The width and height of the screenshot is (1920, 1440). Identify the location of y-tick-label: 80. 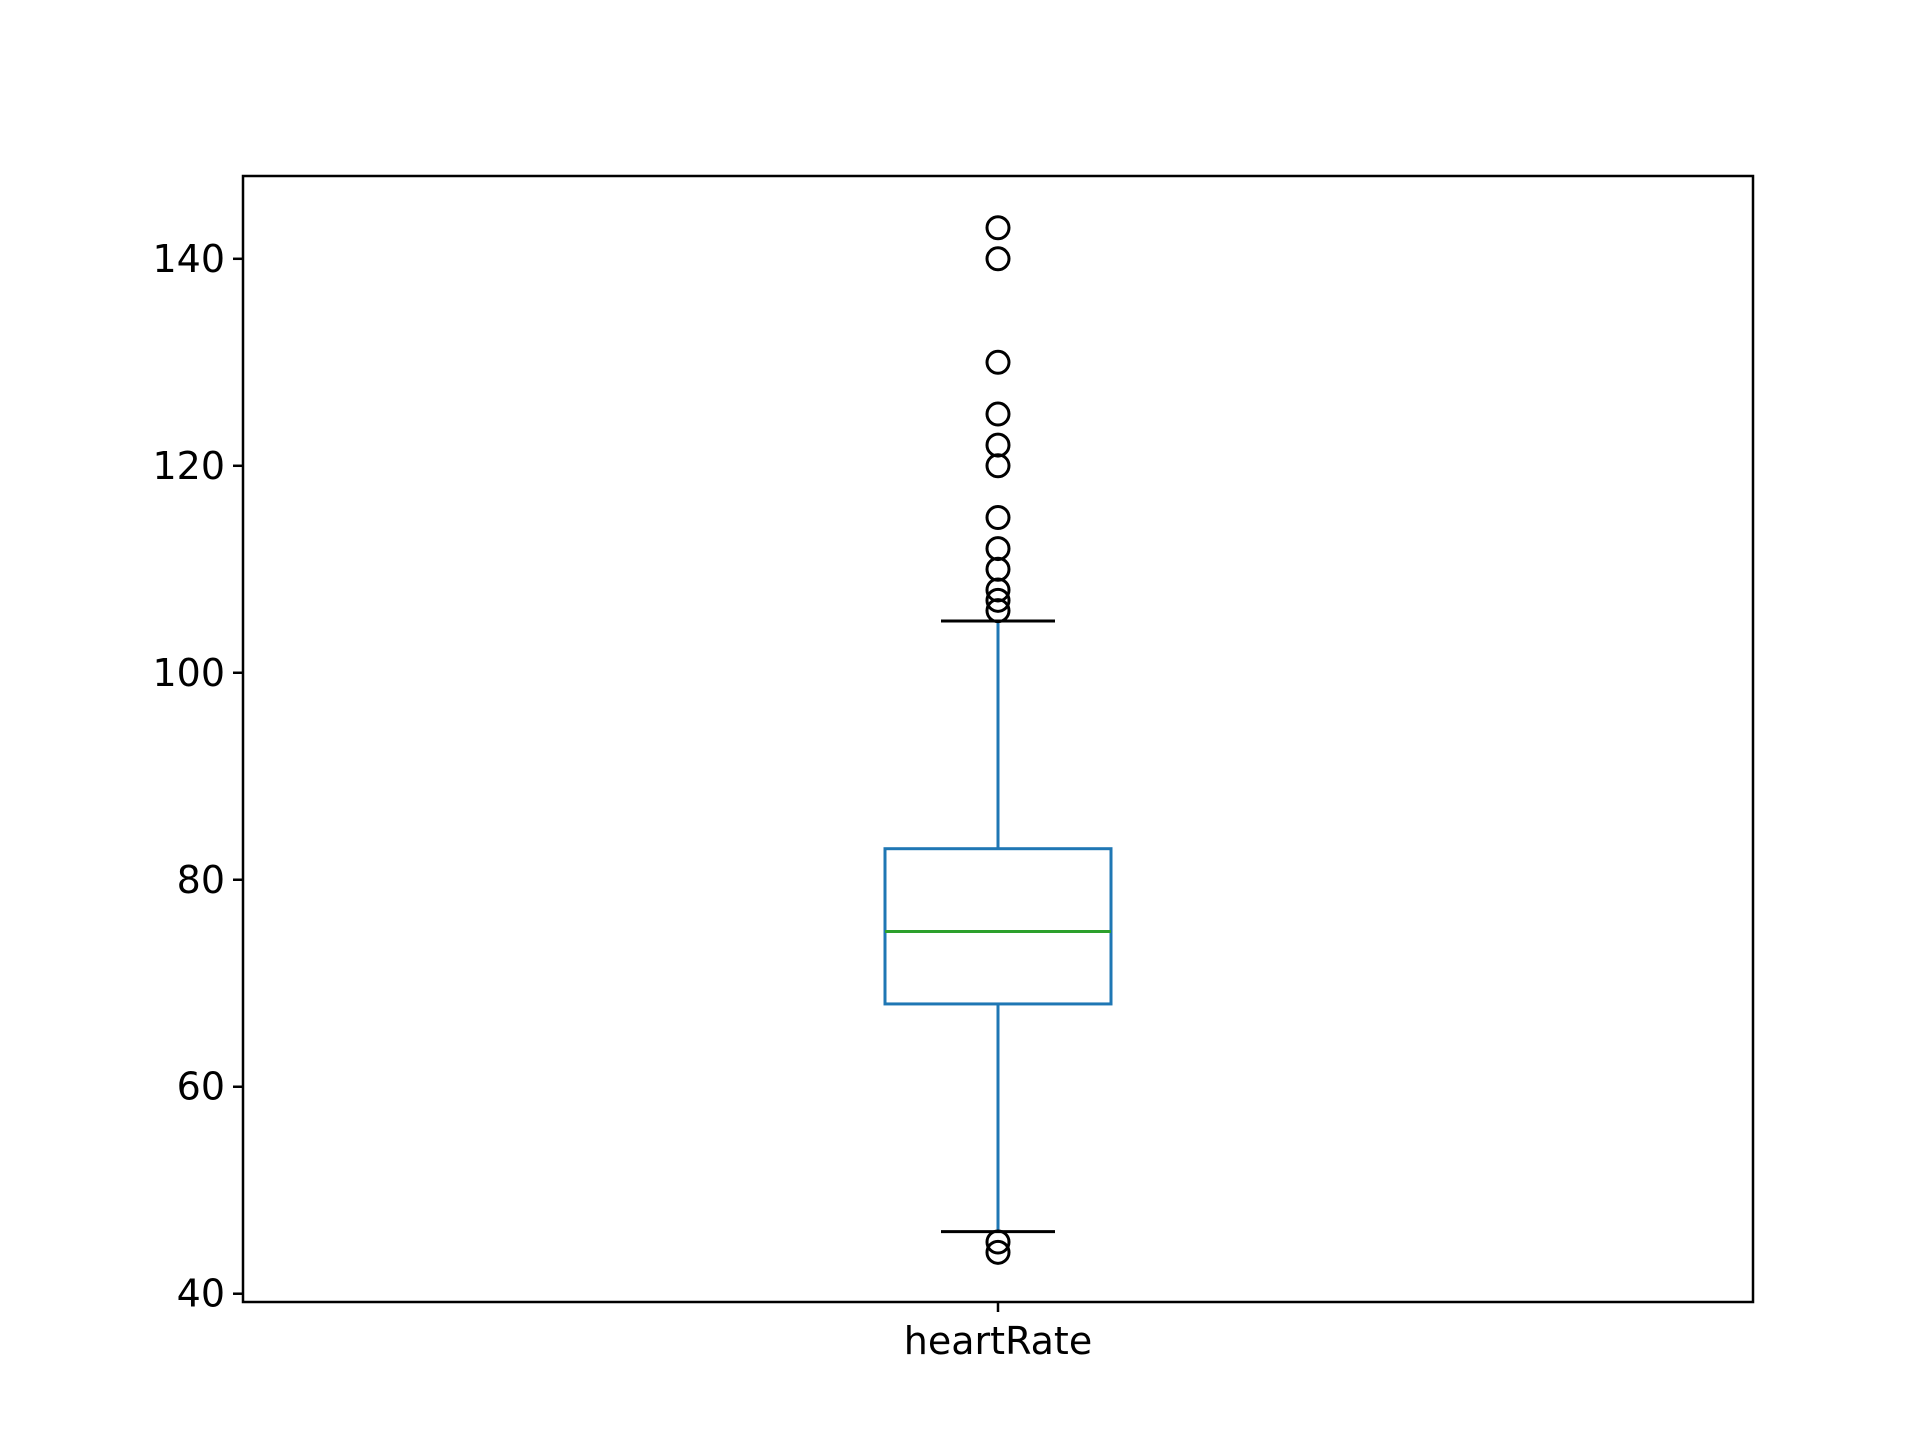
(201, 880).